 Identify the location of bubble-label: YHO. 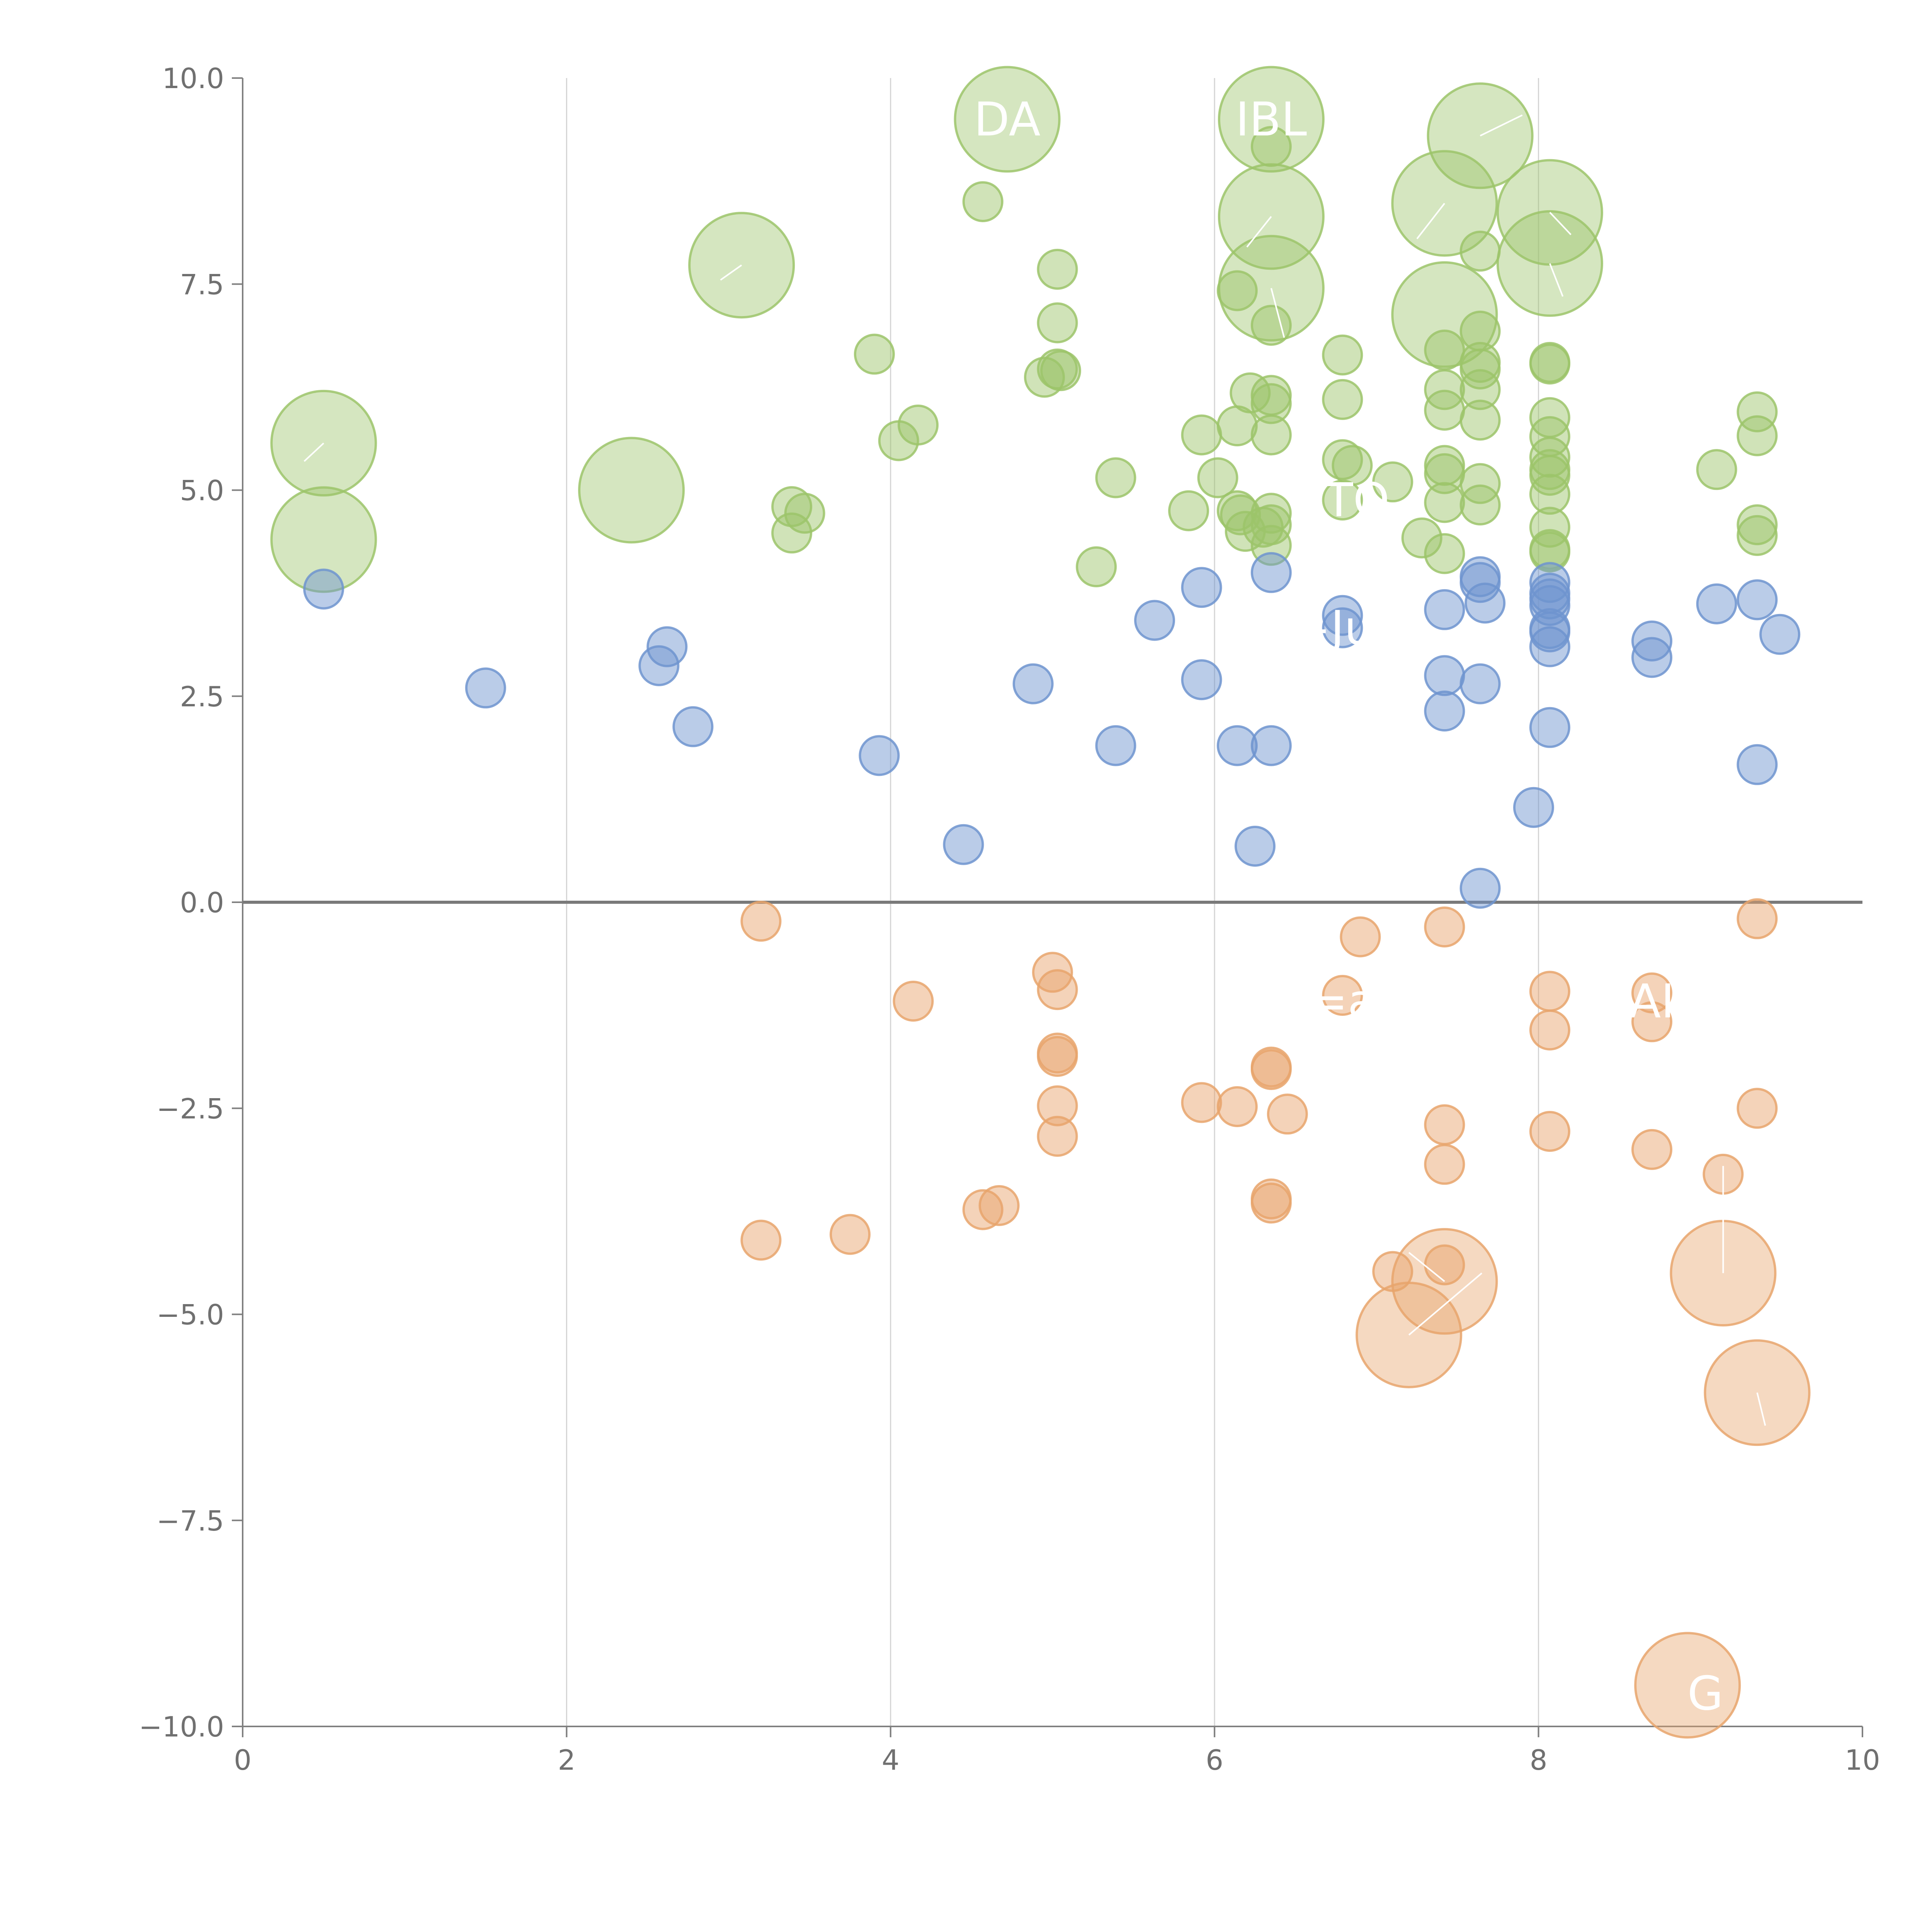
(1652, 495).